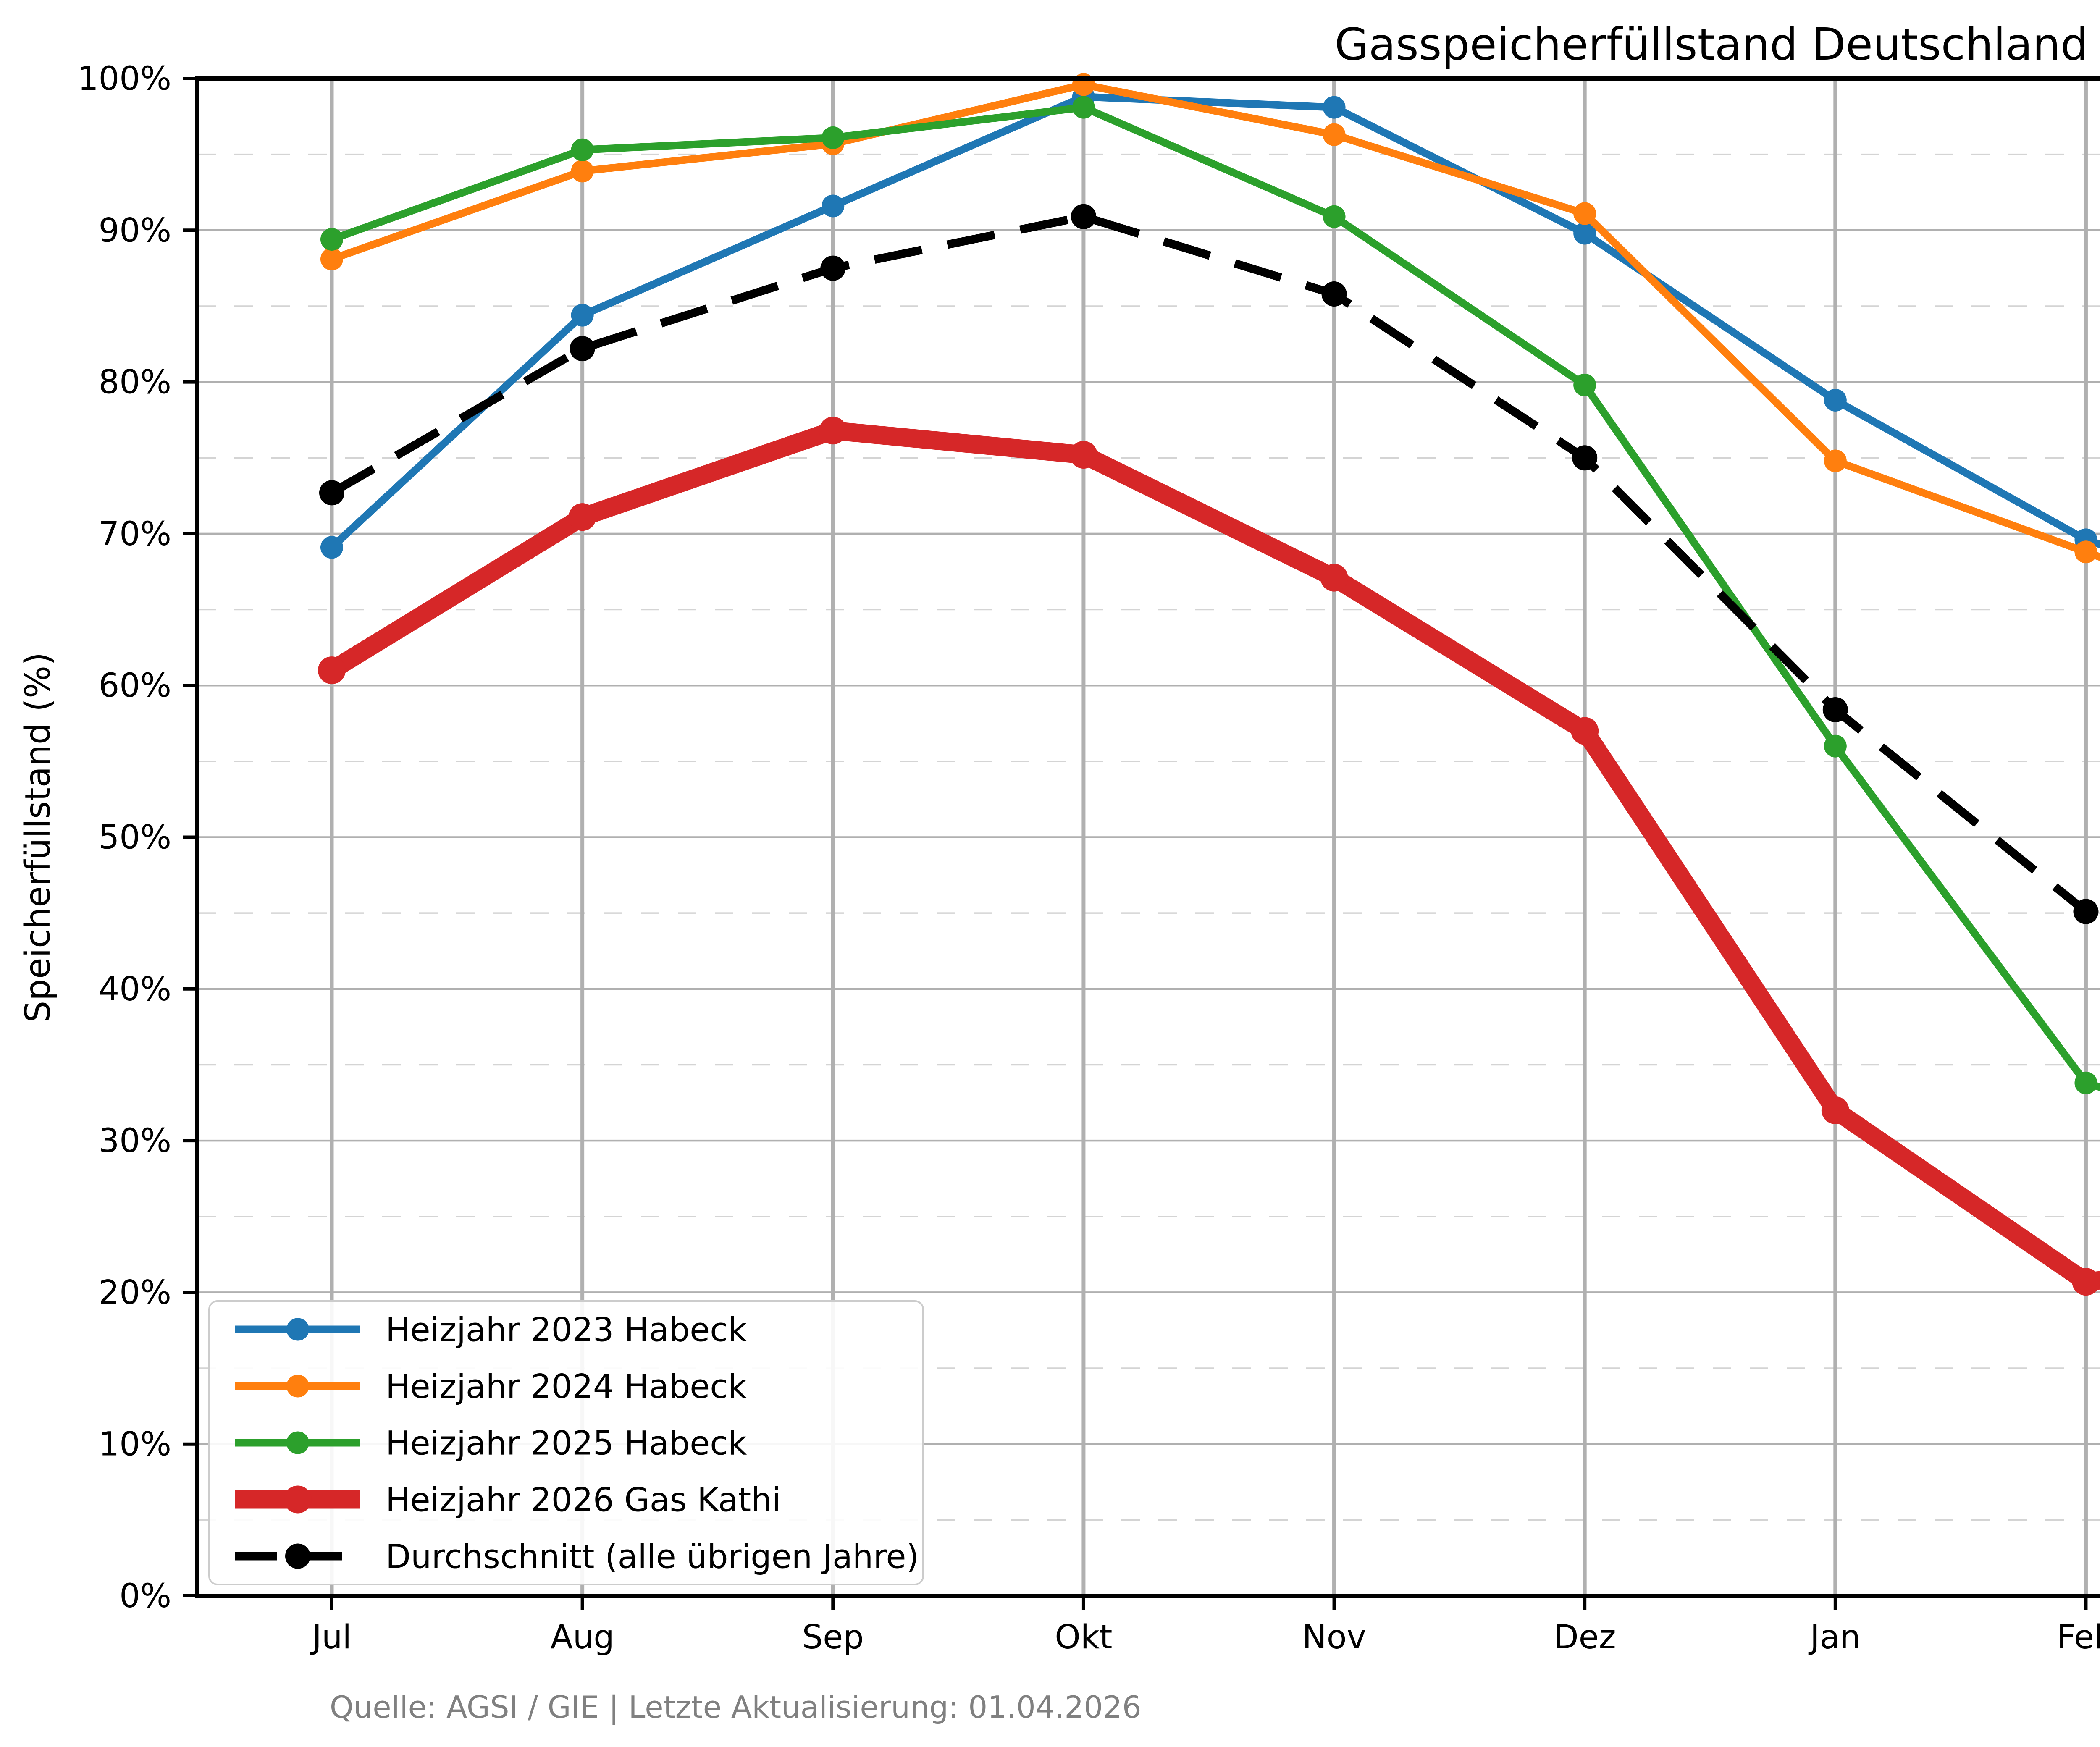 The image size is (2100, 1747). What do you see at coordinates (566, 1331) in the screenshot?
I see `legend-item-label: Heizjahr 2023 Habeck` at bounding box center [566, 1331].